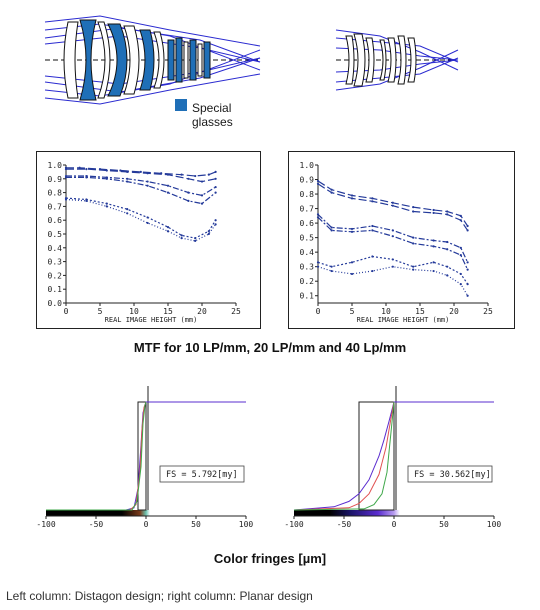 The image size is (540, 610). What do you see at coordinates (236, 311) in the screenshot?
I see `x-tick-label: 25` at bounding box center [236, 311].